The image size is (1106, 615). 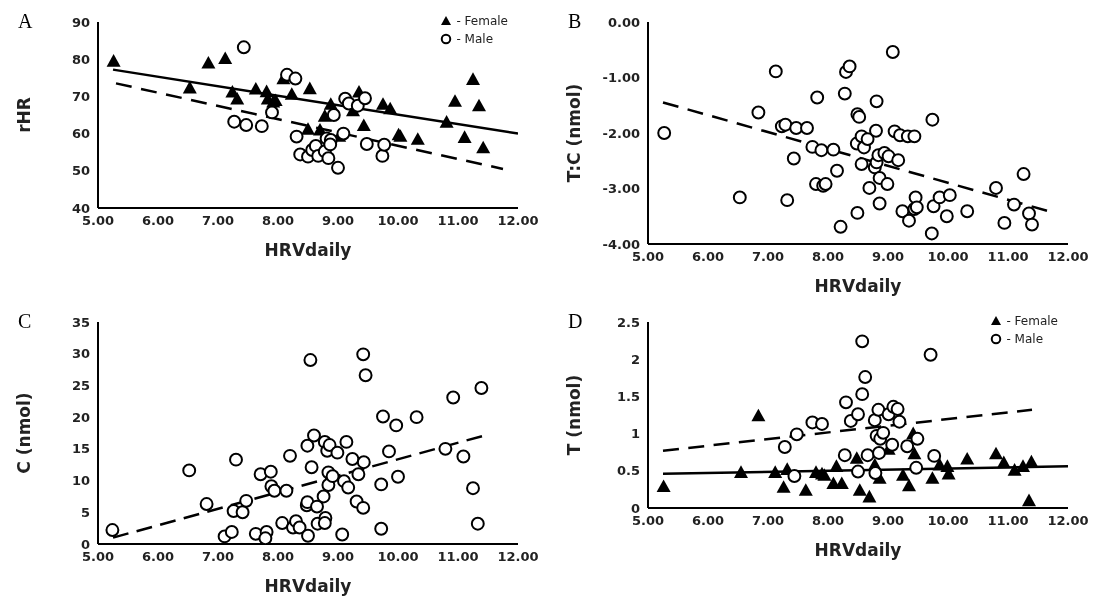 What do you see at coordinates (85, 512) in the screenshot?
I see `y-tick-label: 5` at bounding box center [85, 512].